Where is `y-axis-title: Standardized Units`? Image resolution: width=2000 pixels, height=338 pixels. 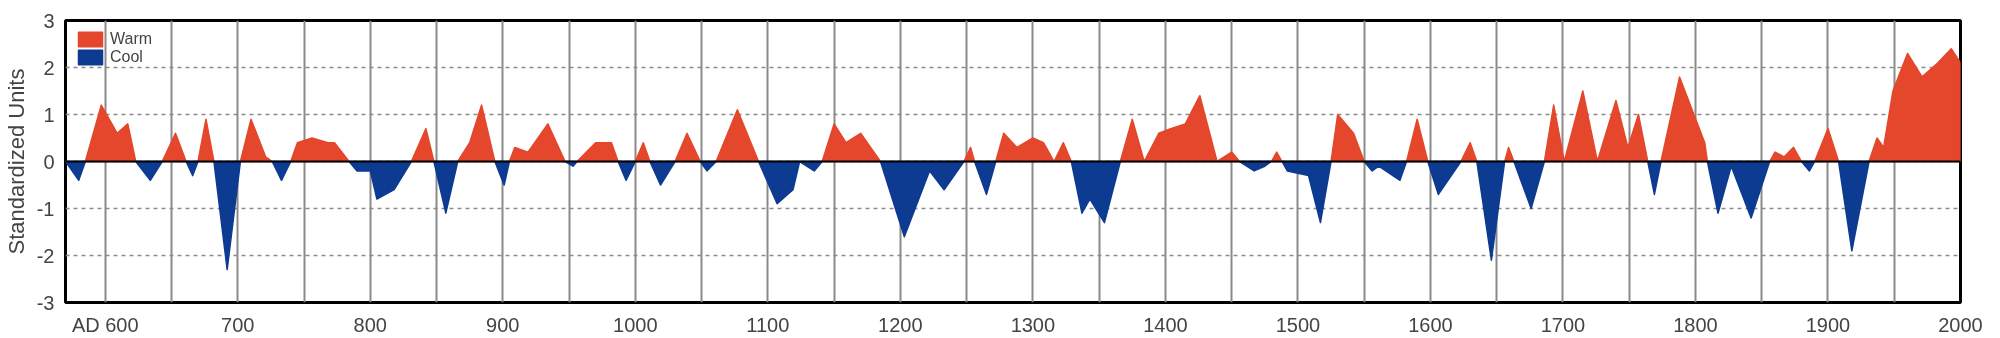 y-axis-title: Standardized Units is located at coordinates (16, 161).